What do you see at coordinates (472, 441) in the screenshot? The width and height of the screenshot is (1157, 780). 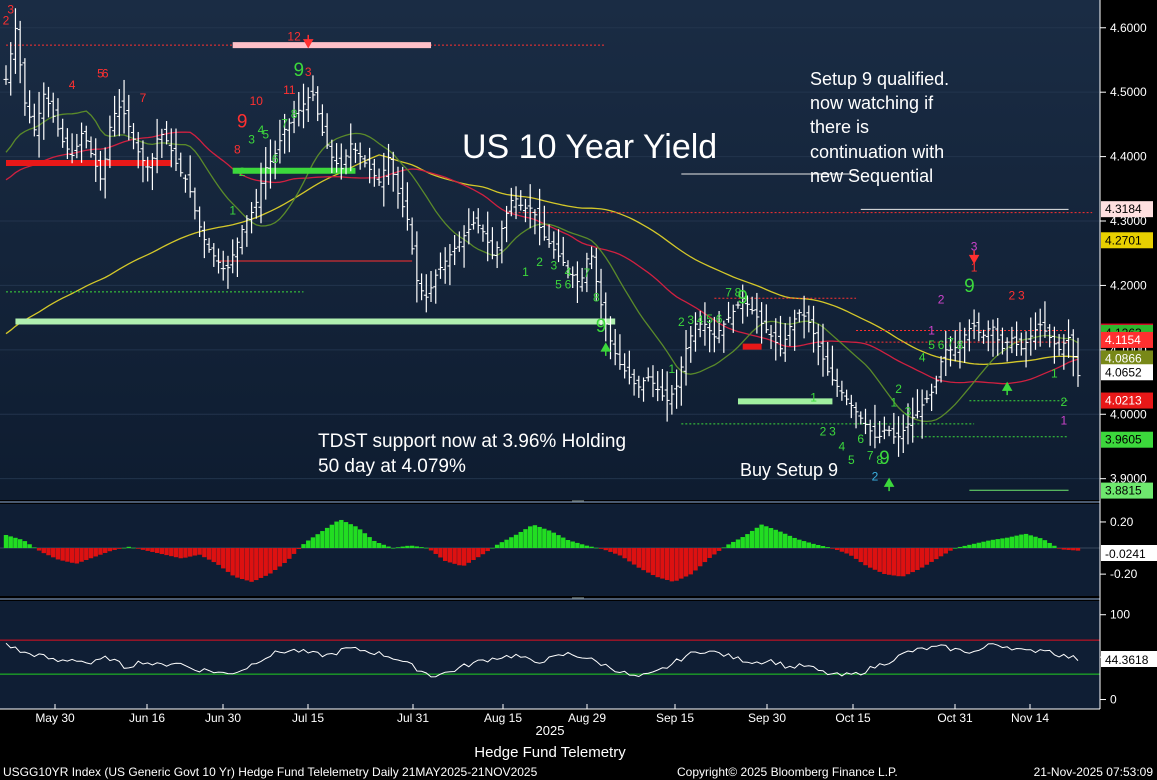 I see `tdst-note-line-1: TDST support now at 3.96% Holding` at bounding box center [472, 441].